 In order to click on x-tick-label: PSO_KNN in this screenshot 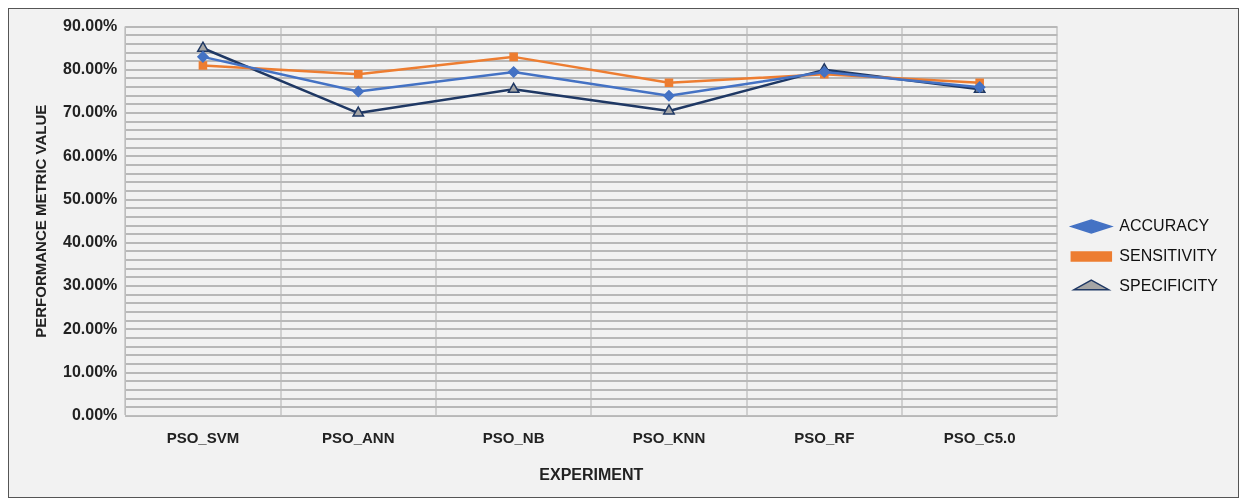, I will do `click(669, 437)`.